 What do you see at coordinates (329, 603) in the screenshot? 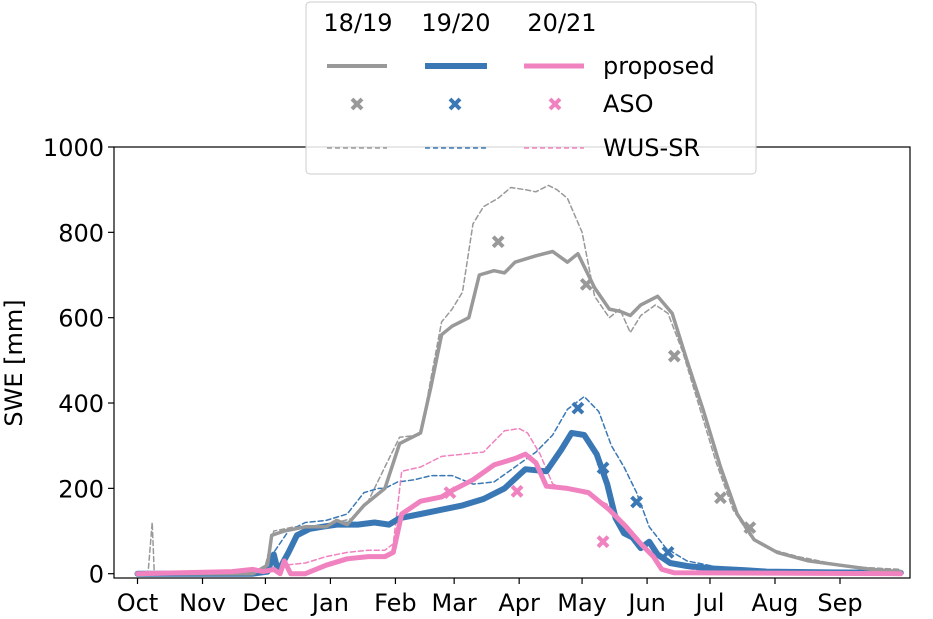
I see `x-tick-label: Jan` at bounding box center [329, 603].